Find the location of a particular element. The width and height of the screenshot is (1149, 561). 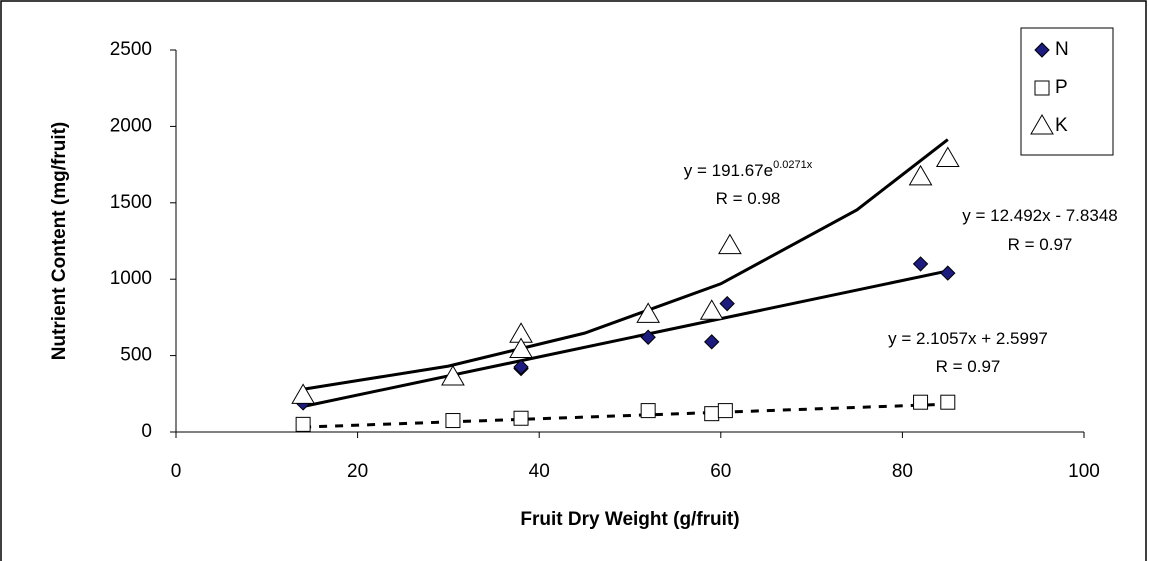

x-tick-label: 100 is located at coordinates (1084, 471).